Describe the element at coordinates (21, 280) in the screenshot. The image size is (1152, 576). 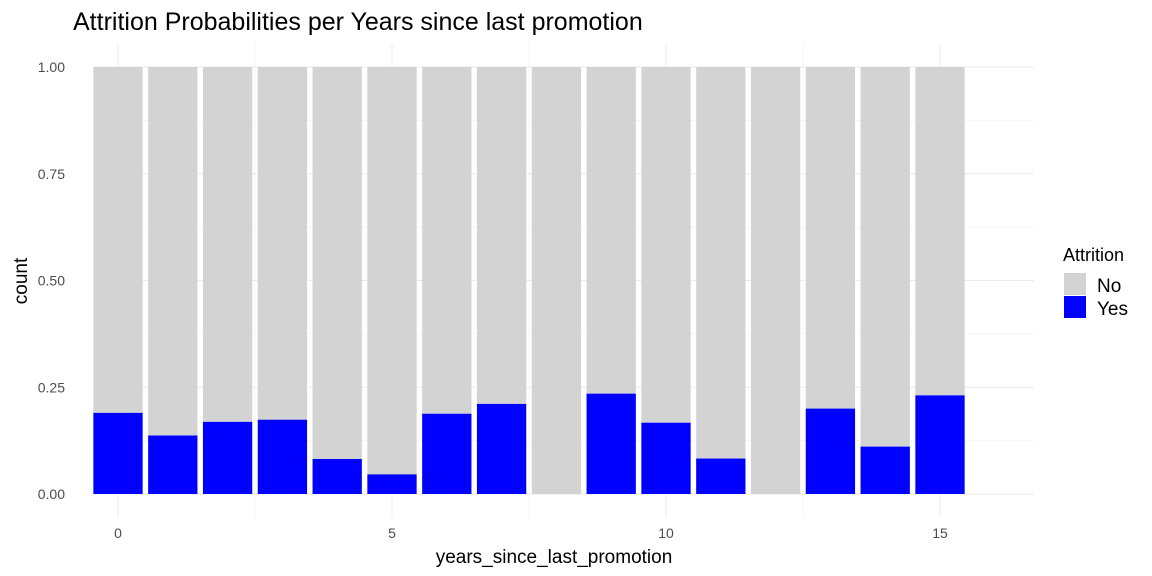
I see `y-axis-title: count` at that location.